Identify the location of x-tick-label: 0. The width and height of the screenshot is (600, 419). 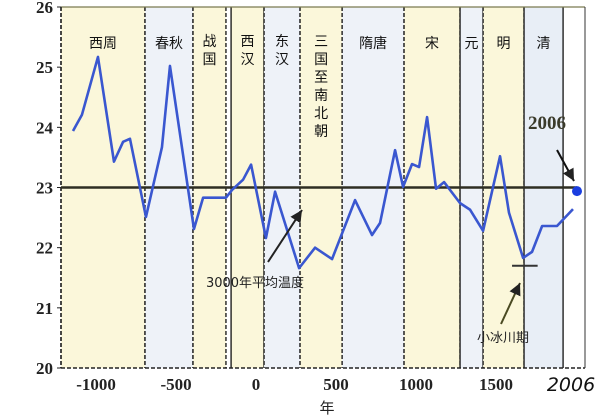
(256, 384).